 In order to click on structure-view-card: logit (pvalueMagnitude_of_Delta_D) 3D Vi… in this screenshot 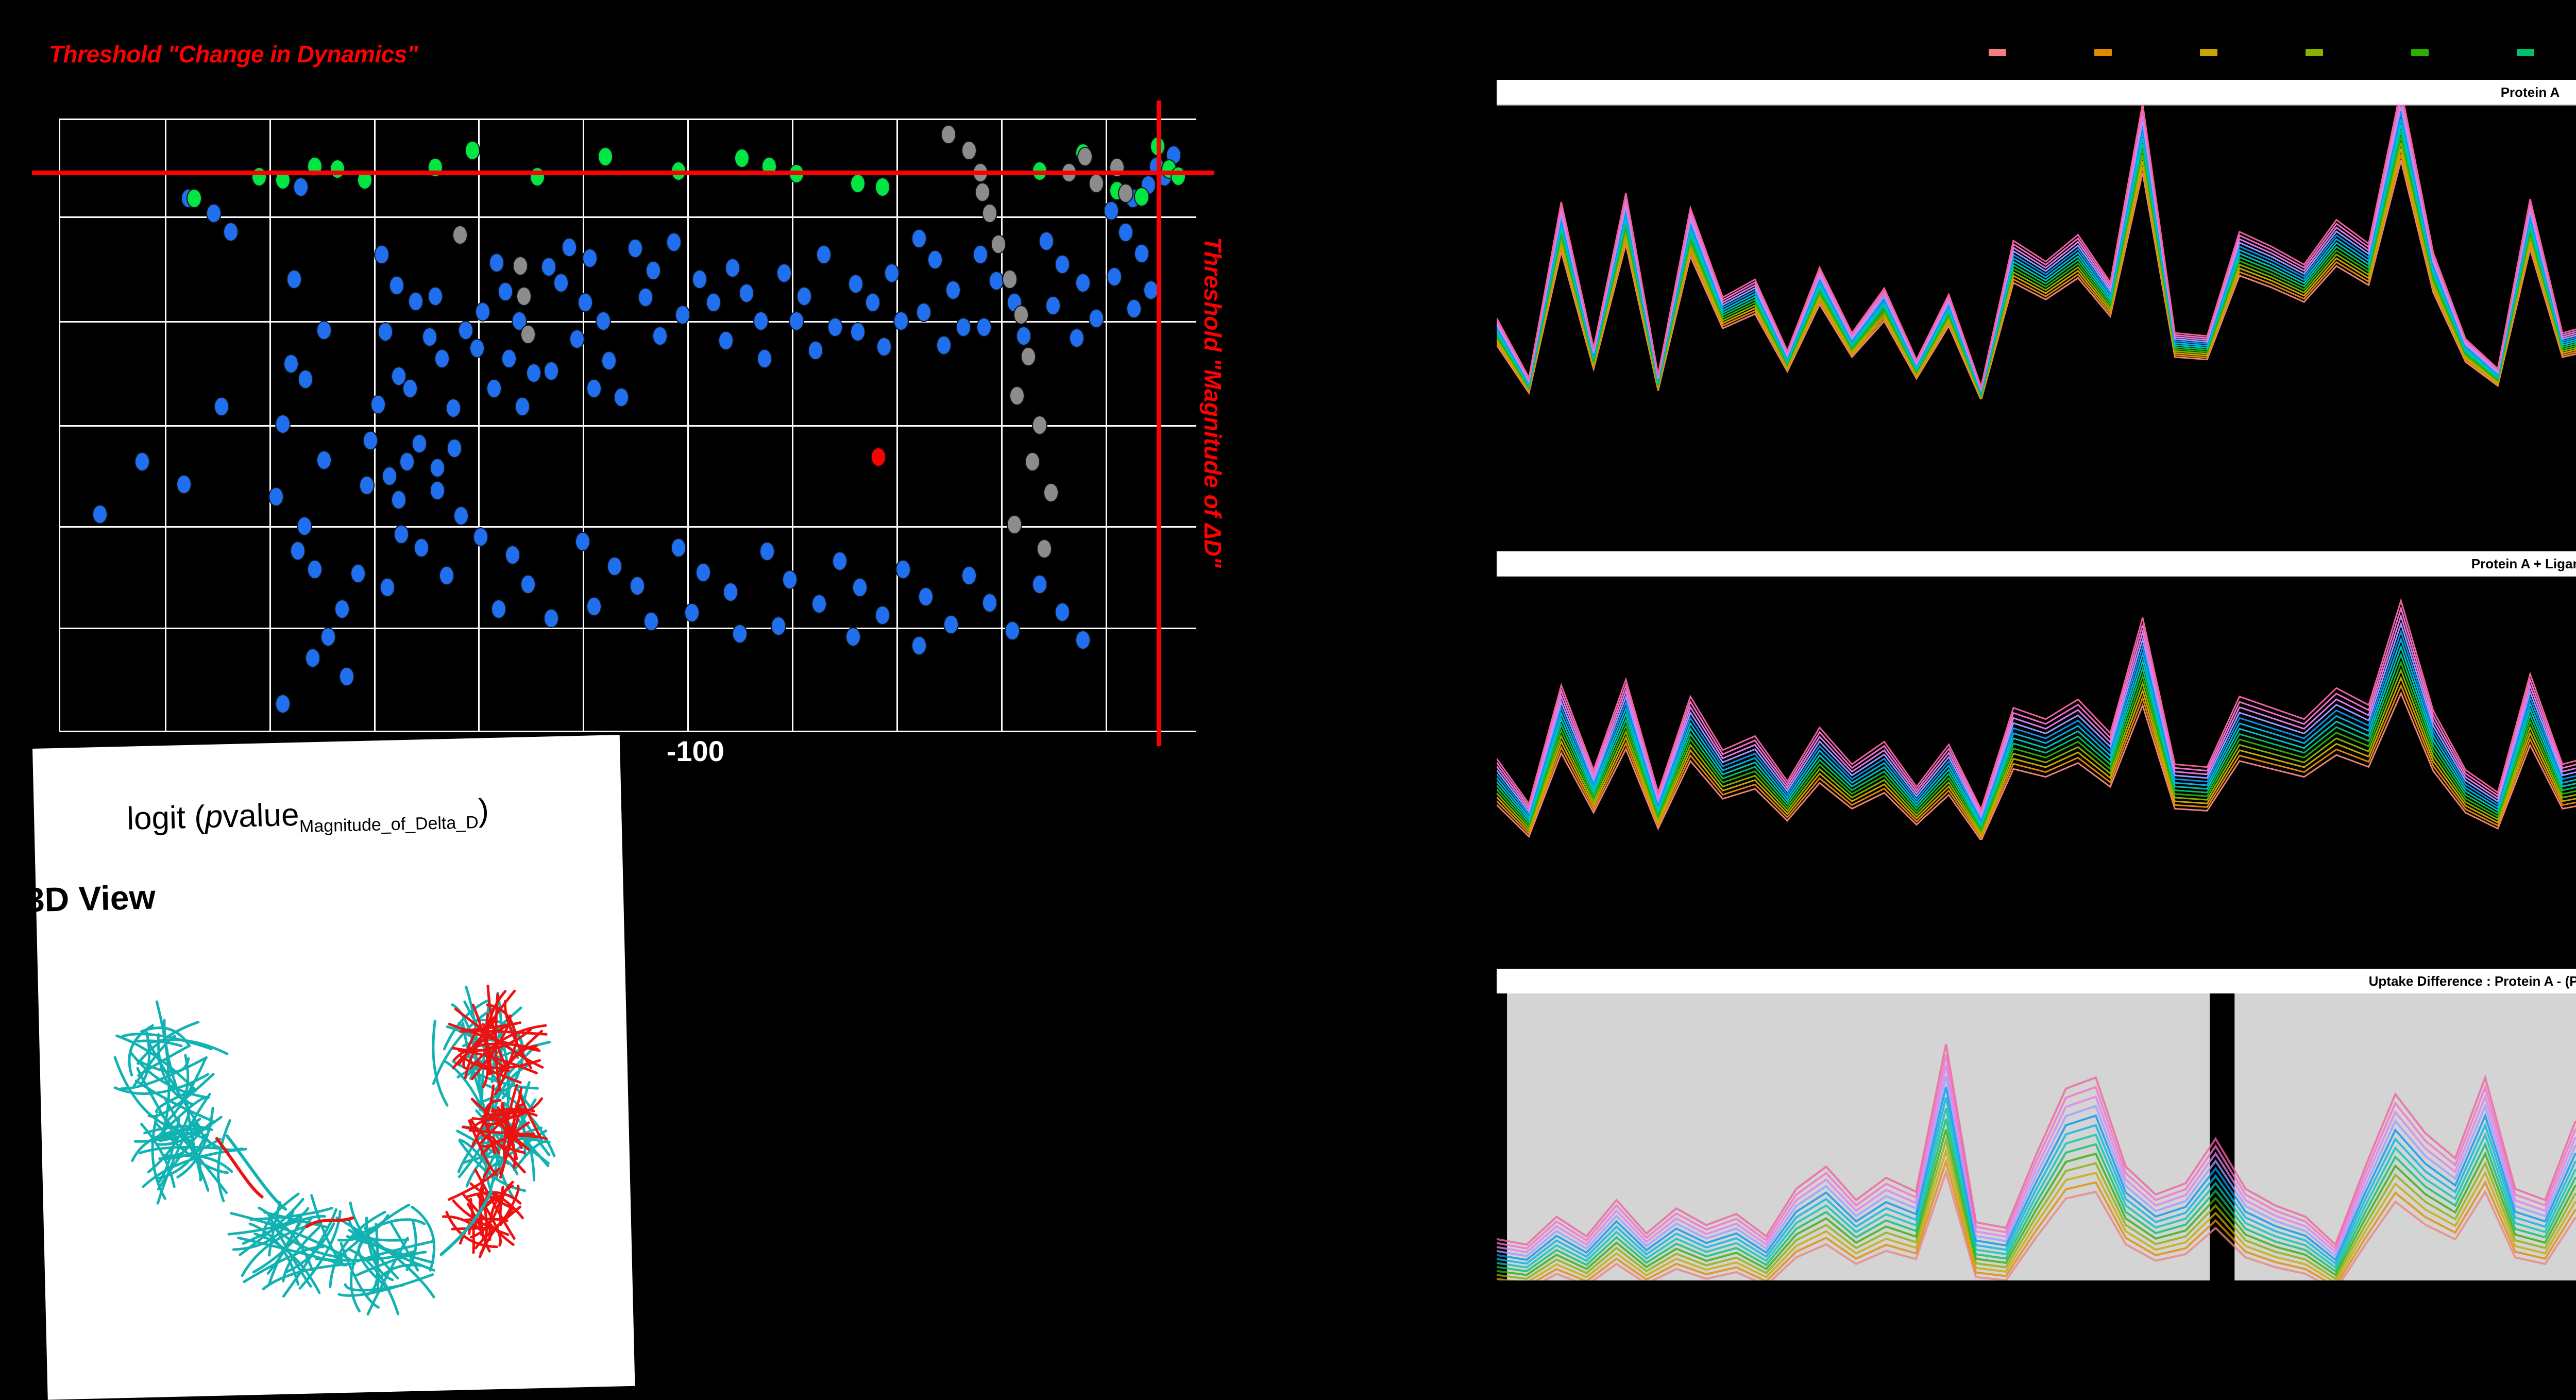, I will do `click(330, 1067)`.